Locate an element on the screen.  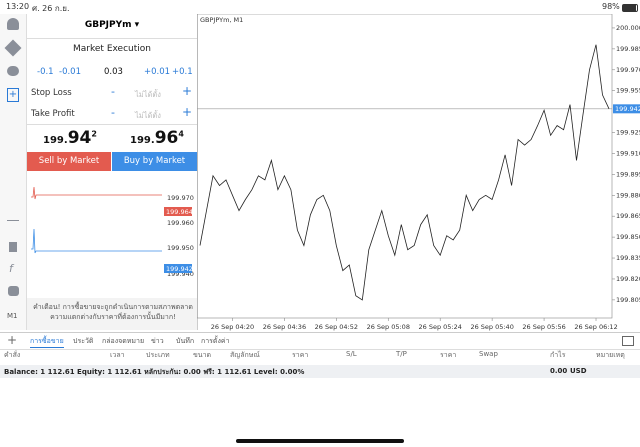
tab: การตั้งค่า is located at coordinates (215, 341).